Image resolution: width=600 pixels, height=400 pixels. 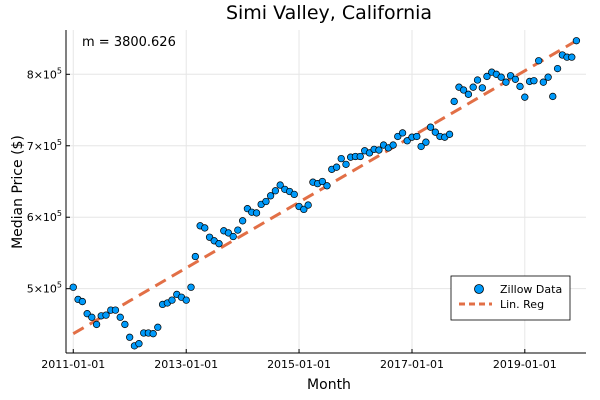 What do you see at coordinates (30, 217) in the screenshot?
I see `y-tick-mantissa: 6` at bounding box center [30, 217].